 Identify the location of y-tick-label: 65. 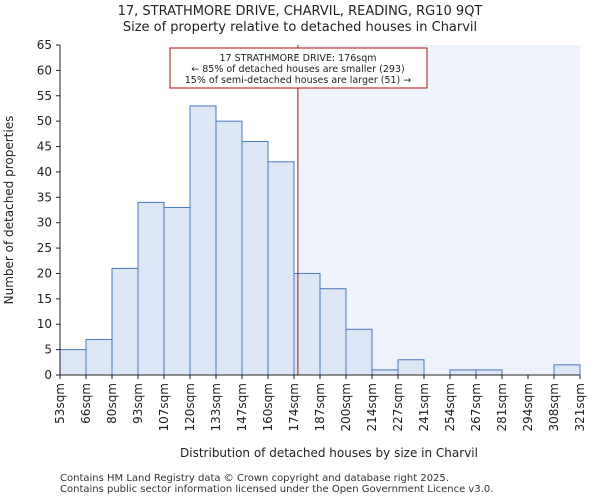
(44, 45).